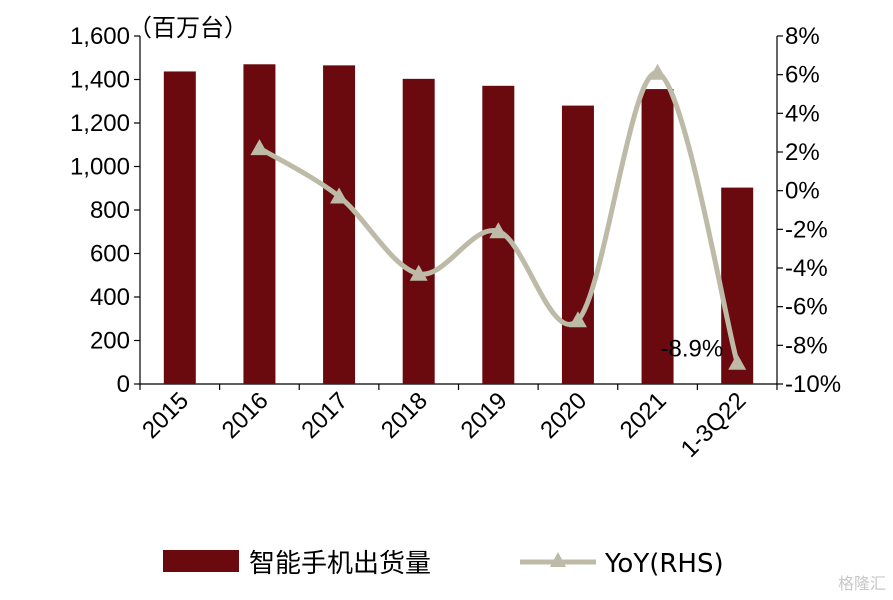 The image size is (893, 600). I want to click on left-tick-label: 600, so click(110, 254).